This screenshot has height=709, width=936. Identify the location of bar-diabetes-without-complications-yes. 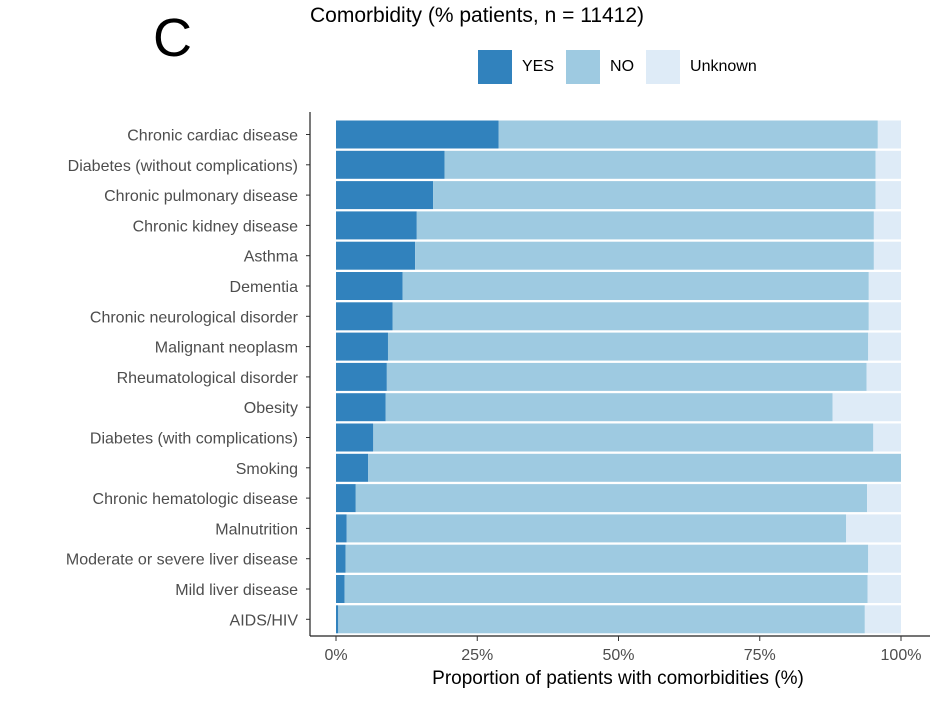
(390, 164).